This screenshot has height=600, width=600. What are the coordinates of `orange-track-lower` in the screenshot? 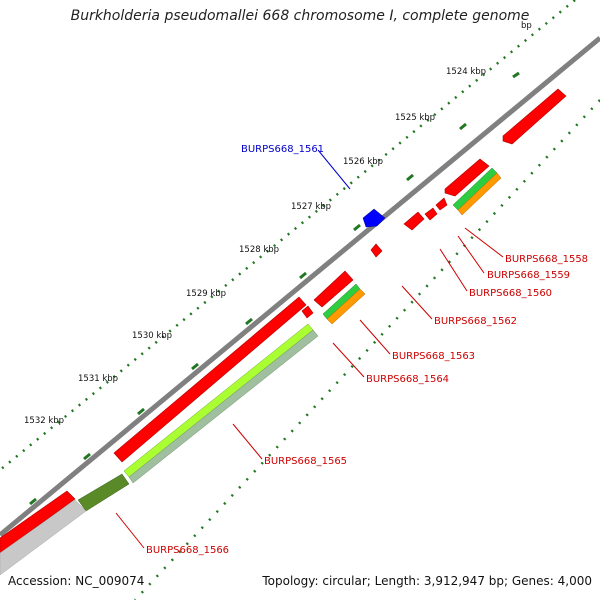 It's located at (346, 306).